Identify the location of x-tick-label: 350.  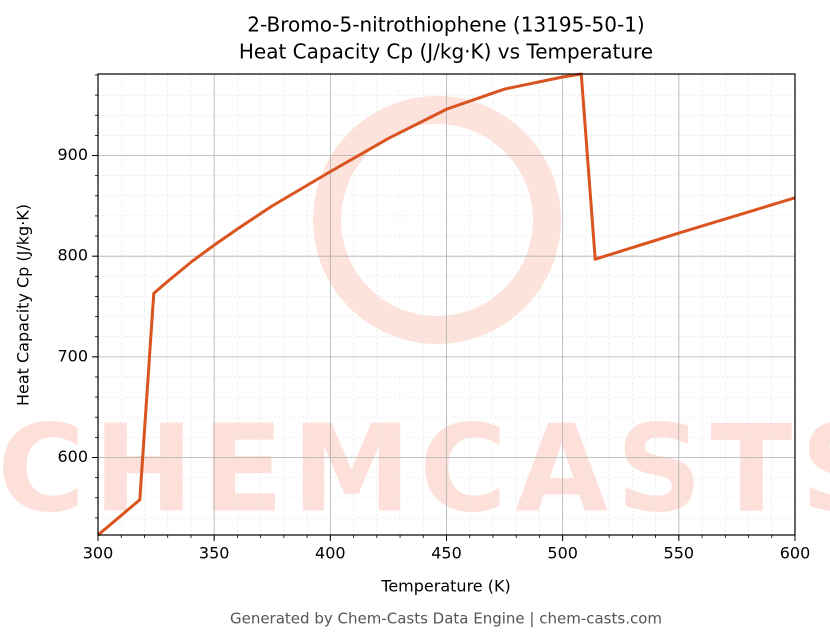
(214, 553).